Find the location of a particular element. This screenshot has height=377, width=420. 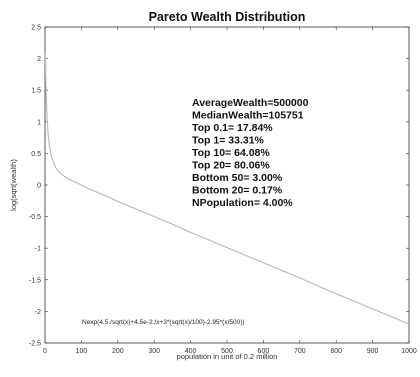

stat-line: Top 1= 33.31% is located at coordinates (228, 141).